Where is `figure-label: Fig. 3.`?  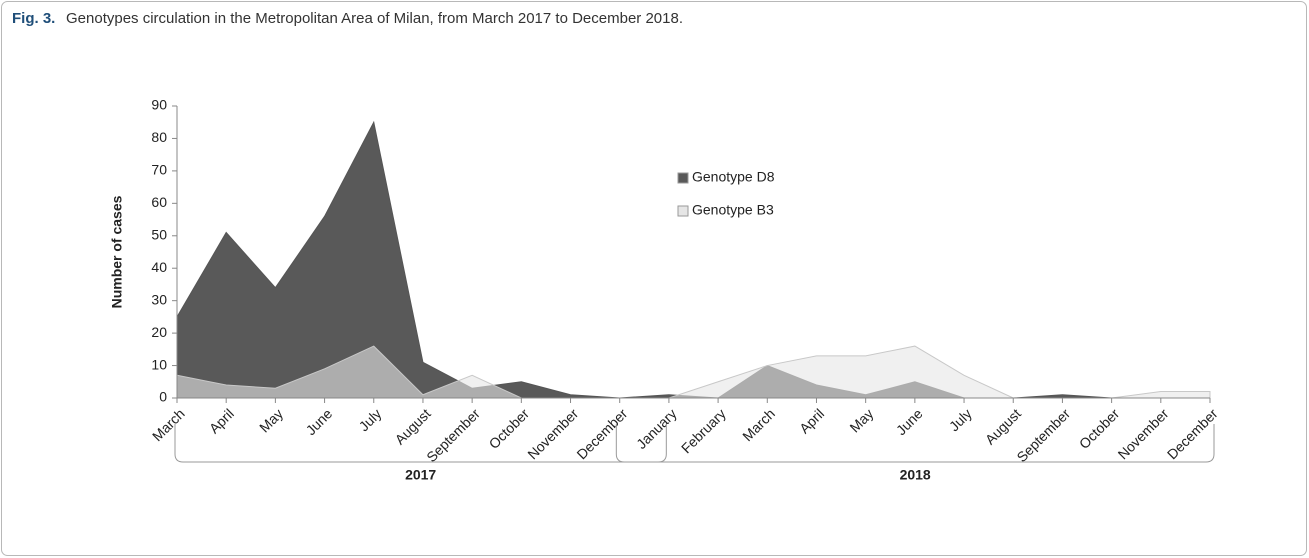
figure-label: Fig. 3. is located at coordinates (33, 18).